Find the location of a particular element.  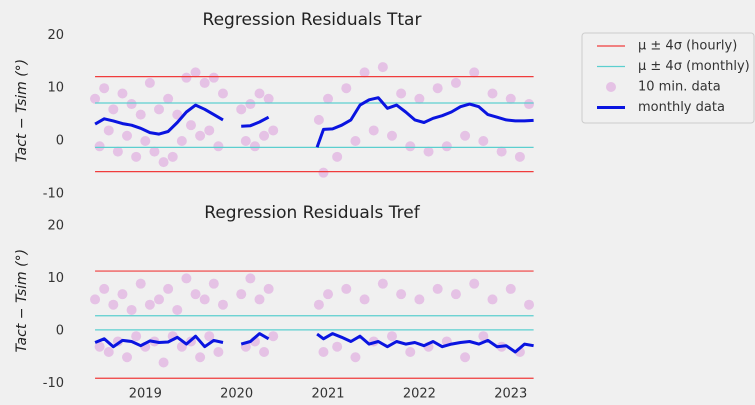

x-tick-label: 2021 is located at coordinates (327, 394).